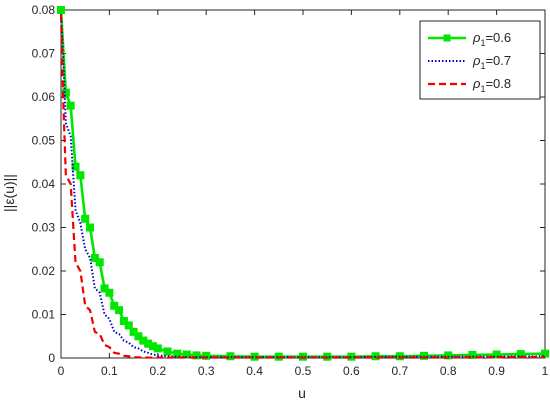 This screenshot has height=404, width=550. I want to click on x-tick-label: 0.9, so click(496, 371).